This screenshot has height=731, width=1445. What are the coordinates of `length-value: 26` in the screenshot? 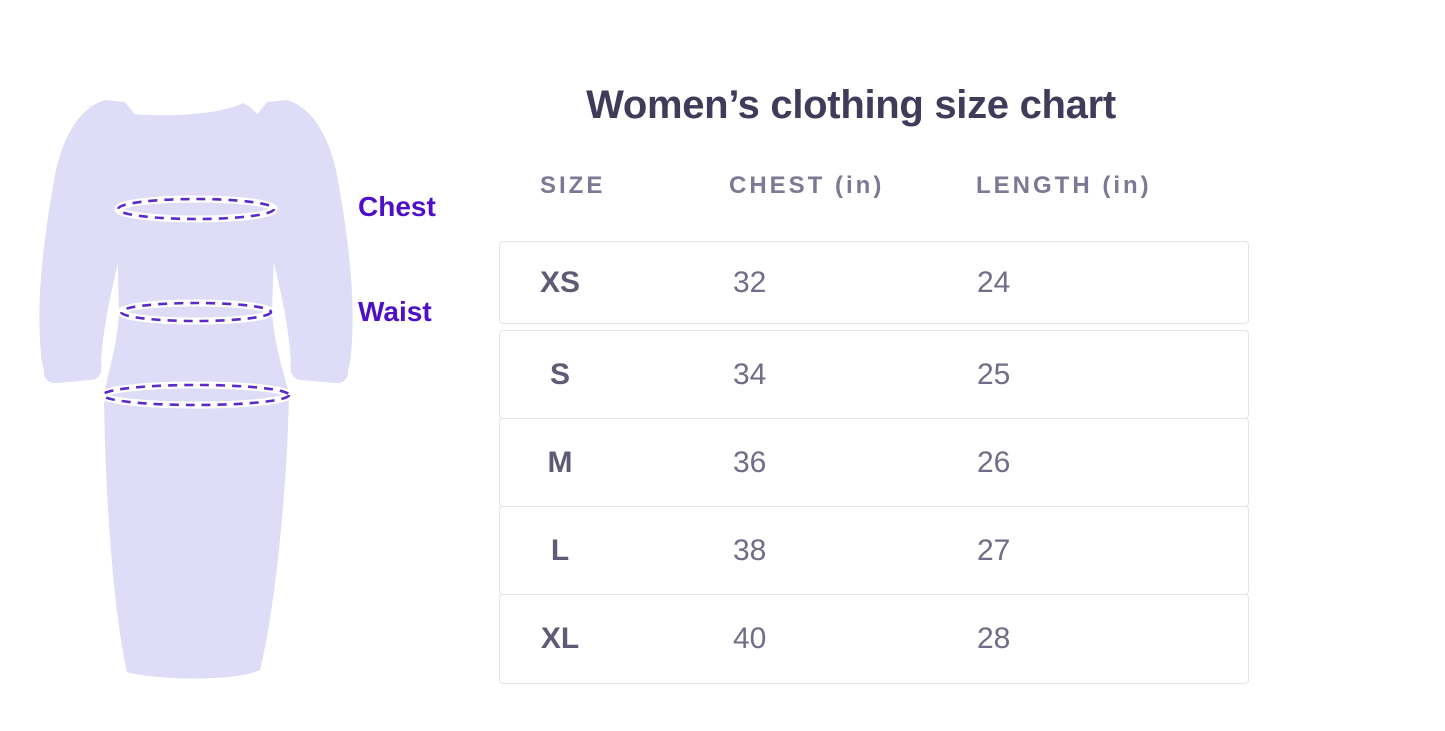 It's located at (994, 462).